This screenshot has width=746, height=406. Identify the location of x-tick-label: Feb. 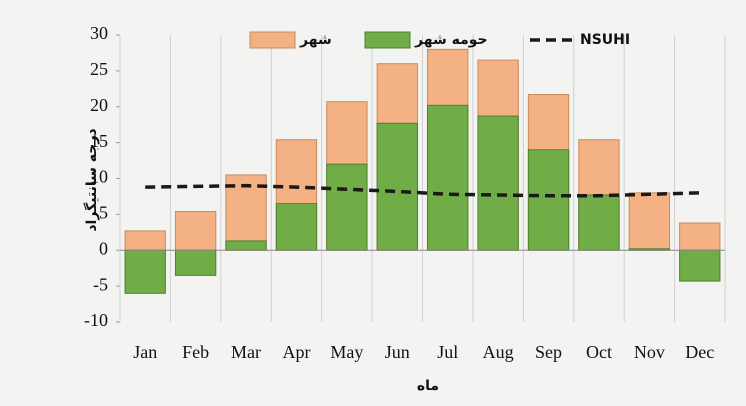
(195, 352).